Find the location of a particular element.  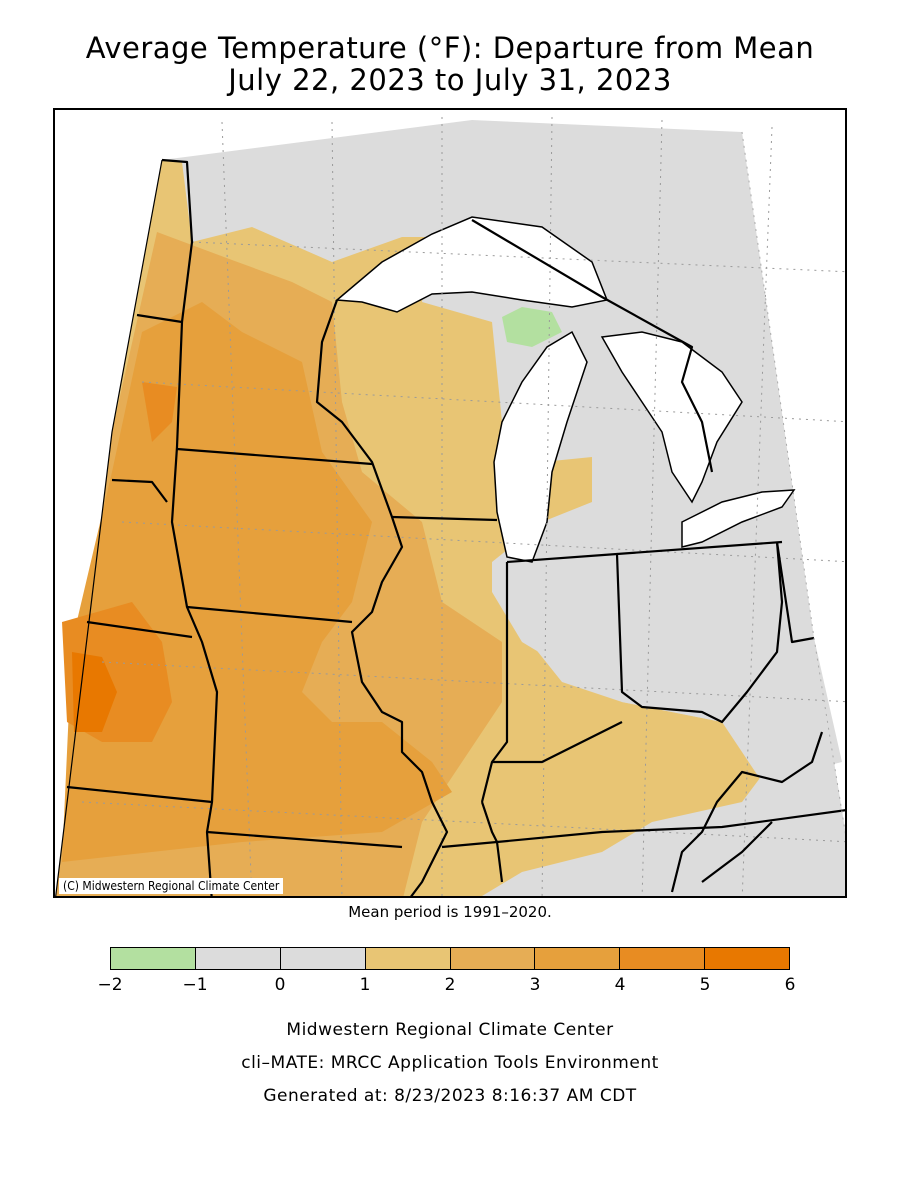

lake-erie is located at coordinates (738, 518).